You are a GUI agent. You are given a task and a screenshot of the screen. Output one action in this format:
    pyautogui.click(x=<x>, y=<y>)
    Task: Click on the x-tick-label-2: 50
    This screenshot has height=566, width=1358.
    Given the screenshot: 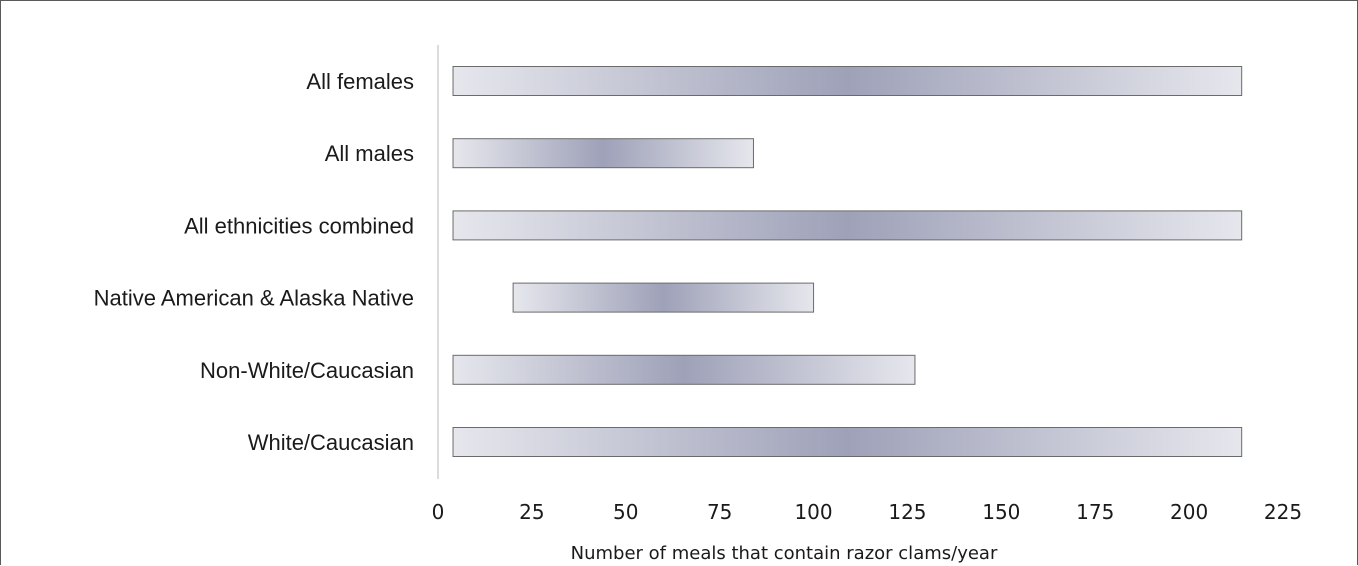 What is the action you would take?
    pyautogui.click(x=625, y=512)
    